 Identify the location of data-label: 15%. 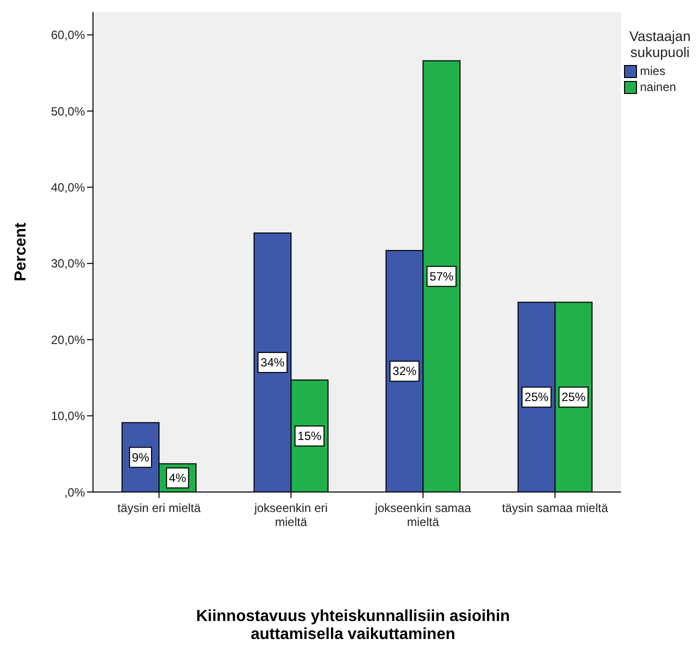
(310, 436).